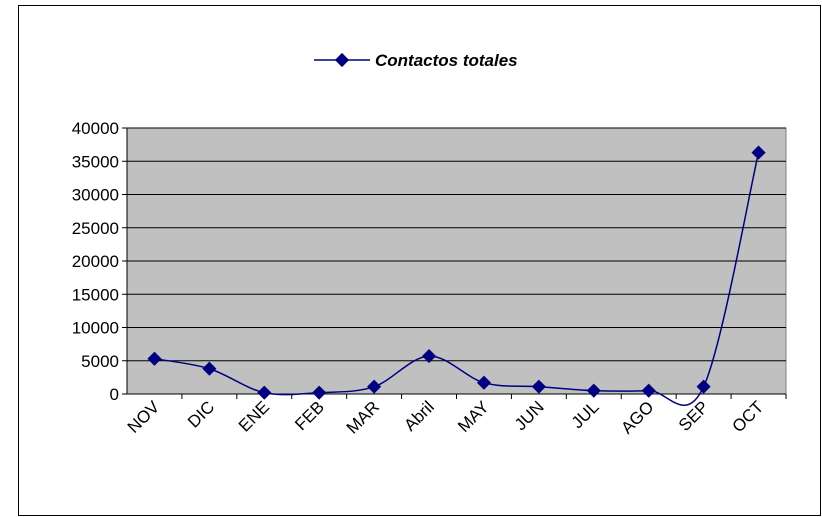 The width and height of the screenshot is (822, 517). What do you see at coordinates (95, 294) in the screenshot?
I see `y-tick-label: 15000` at bounding box center [95, 294].